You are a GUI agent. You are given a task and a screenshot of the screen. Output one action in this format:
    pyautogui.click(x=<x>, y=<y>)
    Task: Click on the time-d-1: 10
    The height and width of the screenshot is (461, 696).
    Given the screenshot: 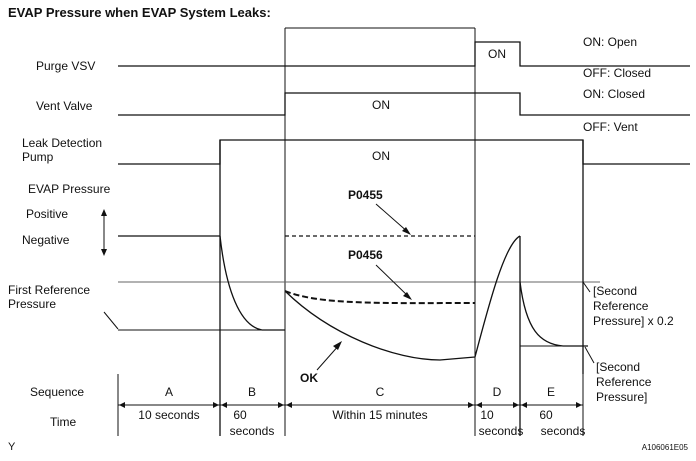 What is the action you would take?
    pyautogui.click(x=487, y=415)
    